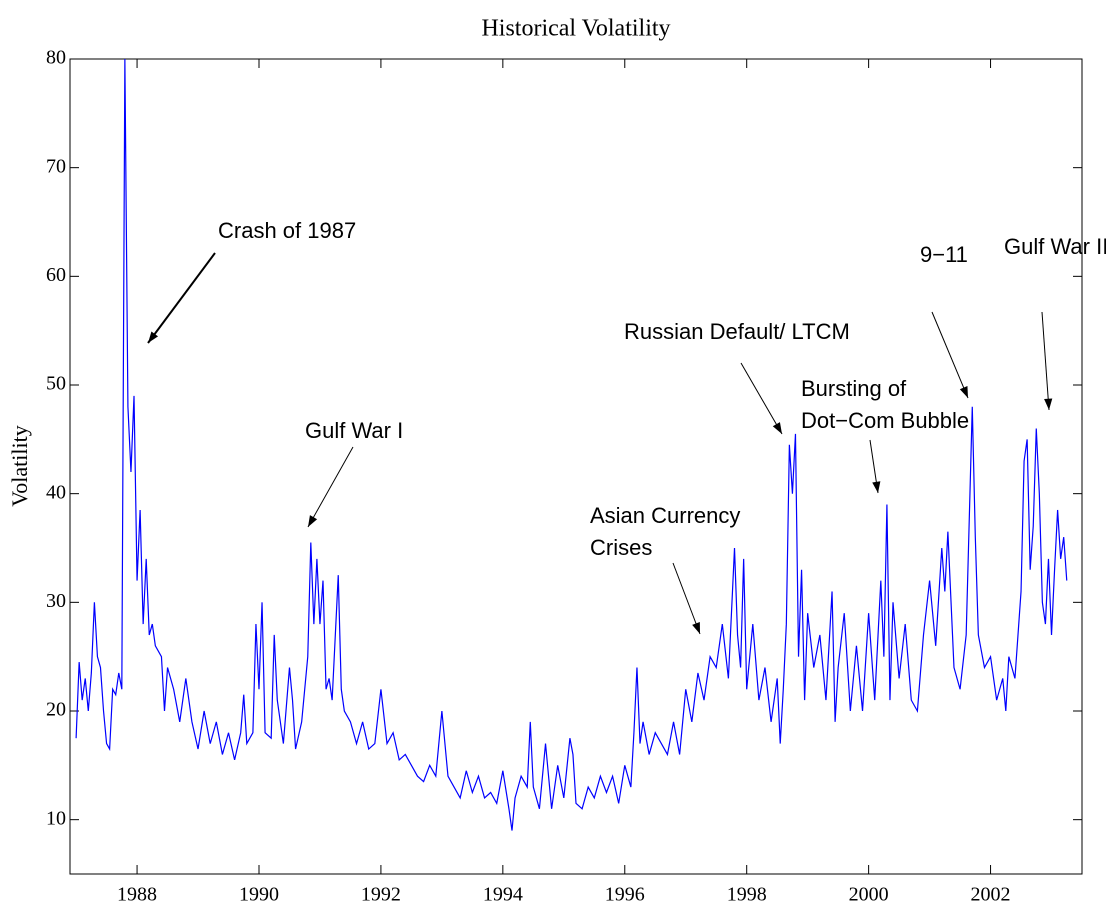 The width and height of the screenshot is (1106, 912). Describe the element at coordinates (56, 275) in the screenshot. I see `y-tick-label: 60` at that location.